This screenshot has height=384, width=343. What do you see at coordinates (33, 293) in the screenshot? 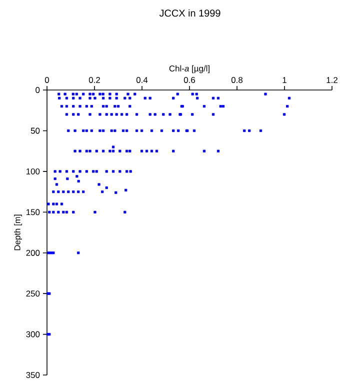
I see `y-tick-label: 250` at bounding box center [33, 293].